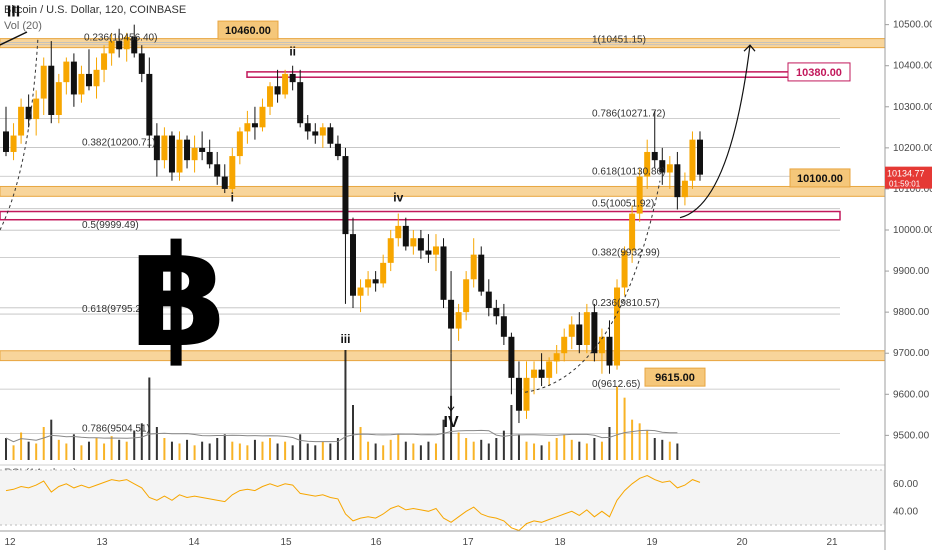  Describe the element at coordinates (912, 148) in the screenshot. I see `price-tick-label: 10200.00` at that location.